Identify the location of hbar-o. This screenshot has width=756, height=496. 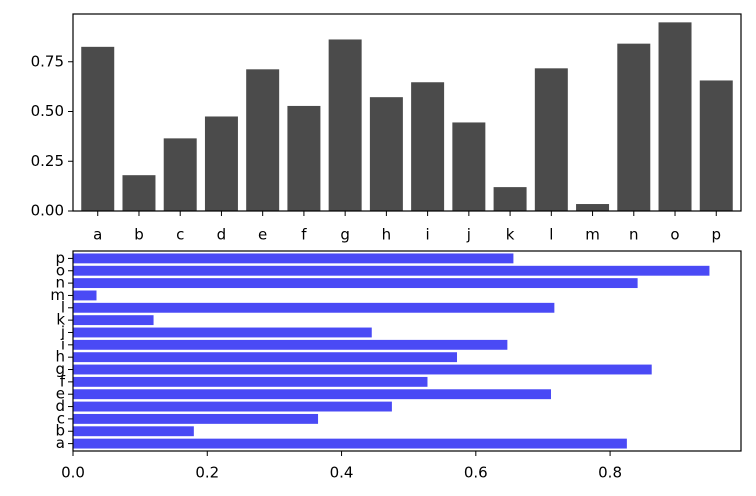
(391, 270).